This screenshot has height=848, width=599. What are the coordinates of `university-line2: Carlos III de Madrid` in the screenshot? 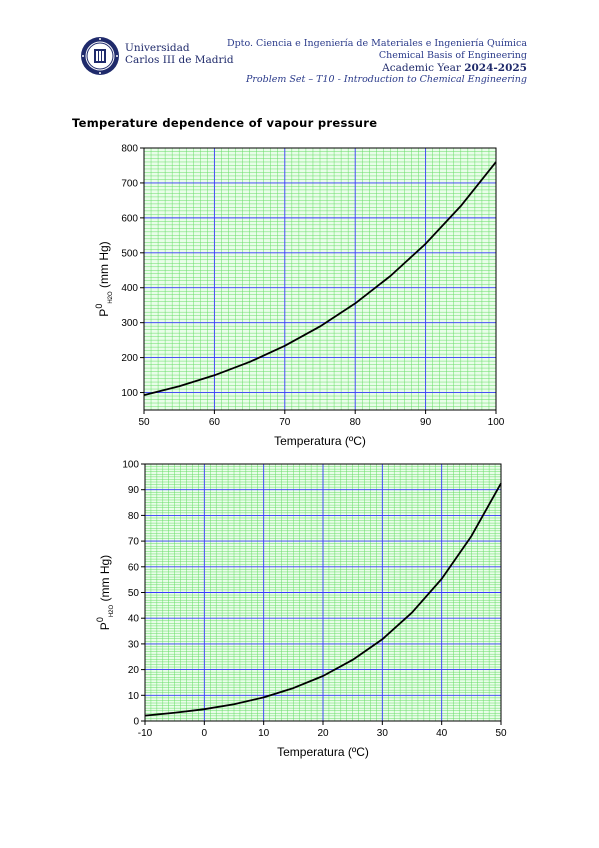 It's located at (179, 60).